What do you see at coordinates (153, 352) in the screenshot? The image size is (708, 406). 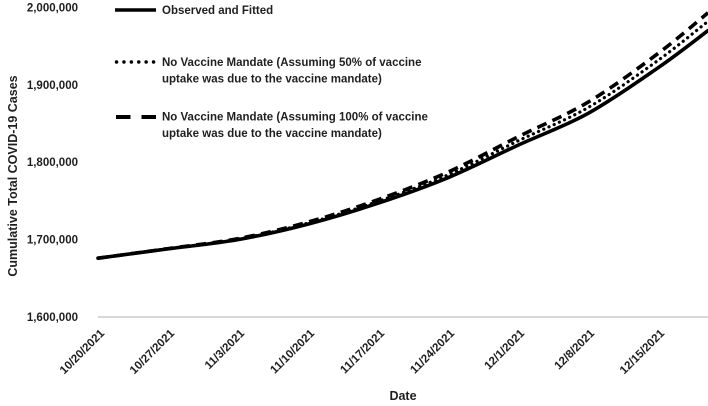 I see `x-tick-label: 10/27/2021` at bounding box center [153, 352].